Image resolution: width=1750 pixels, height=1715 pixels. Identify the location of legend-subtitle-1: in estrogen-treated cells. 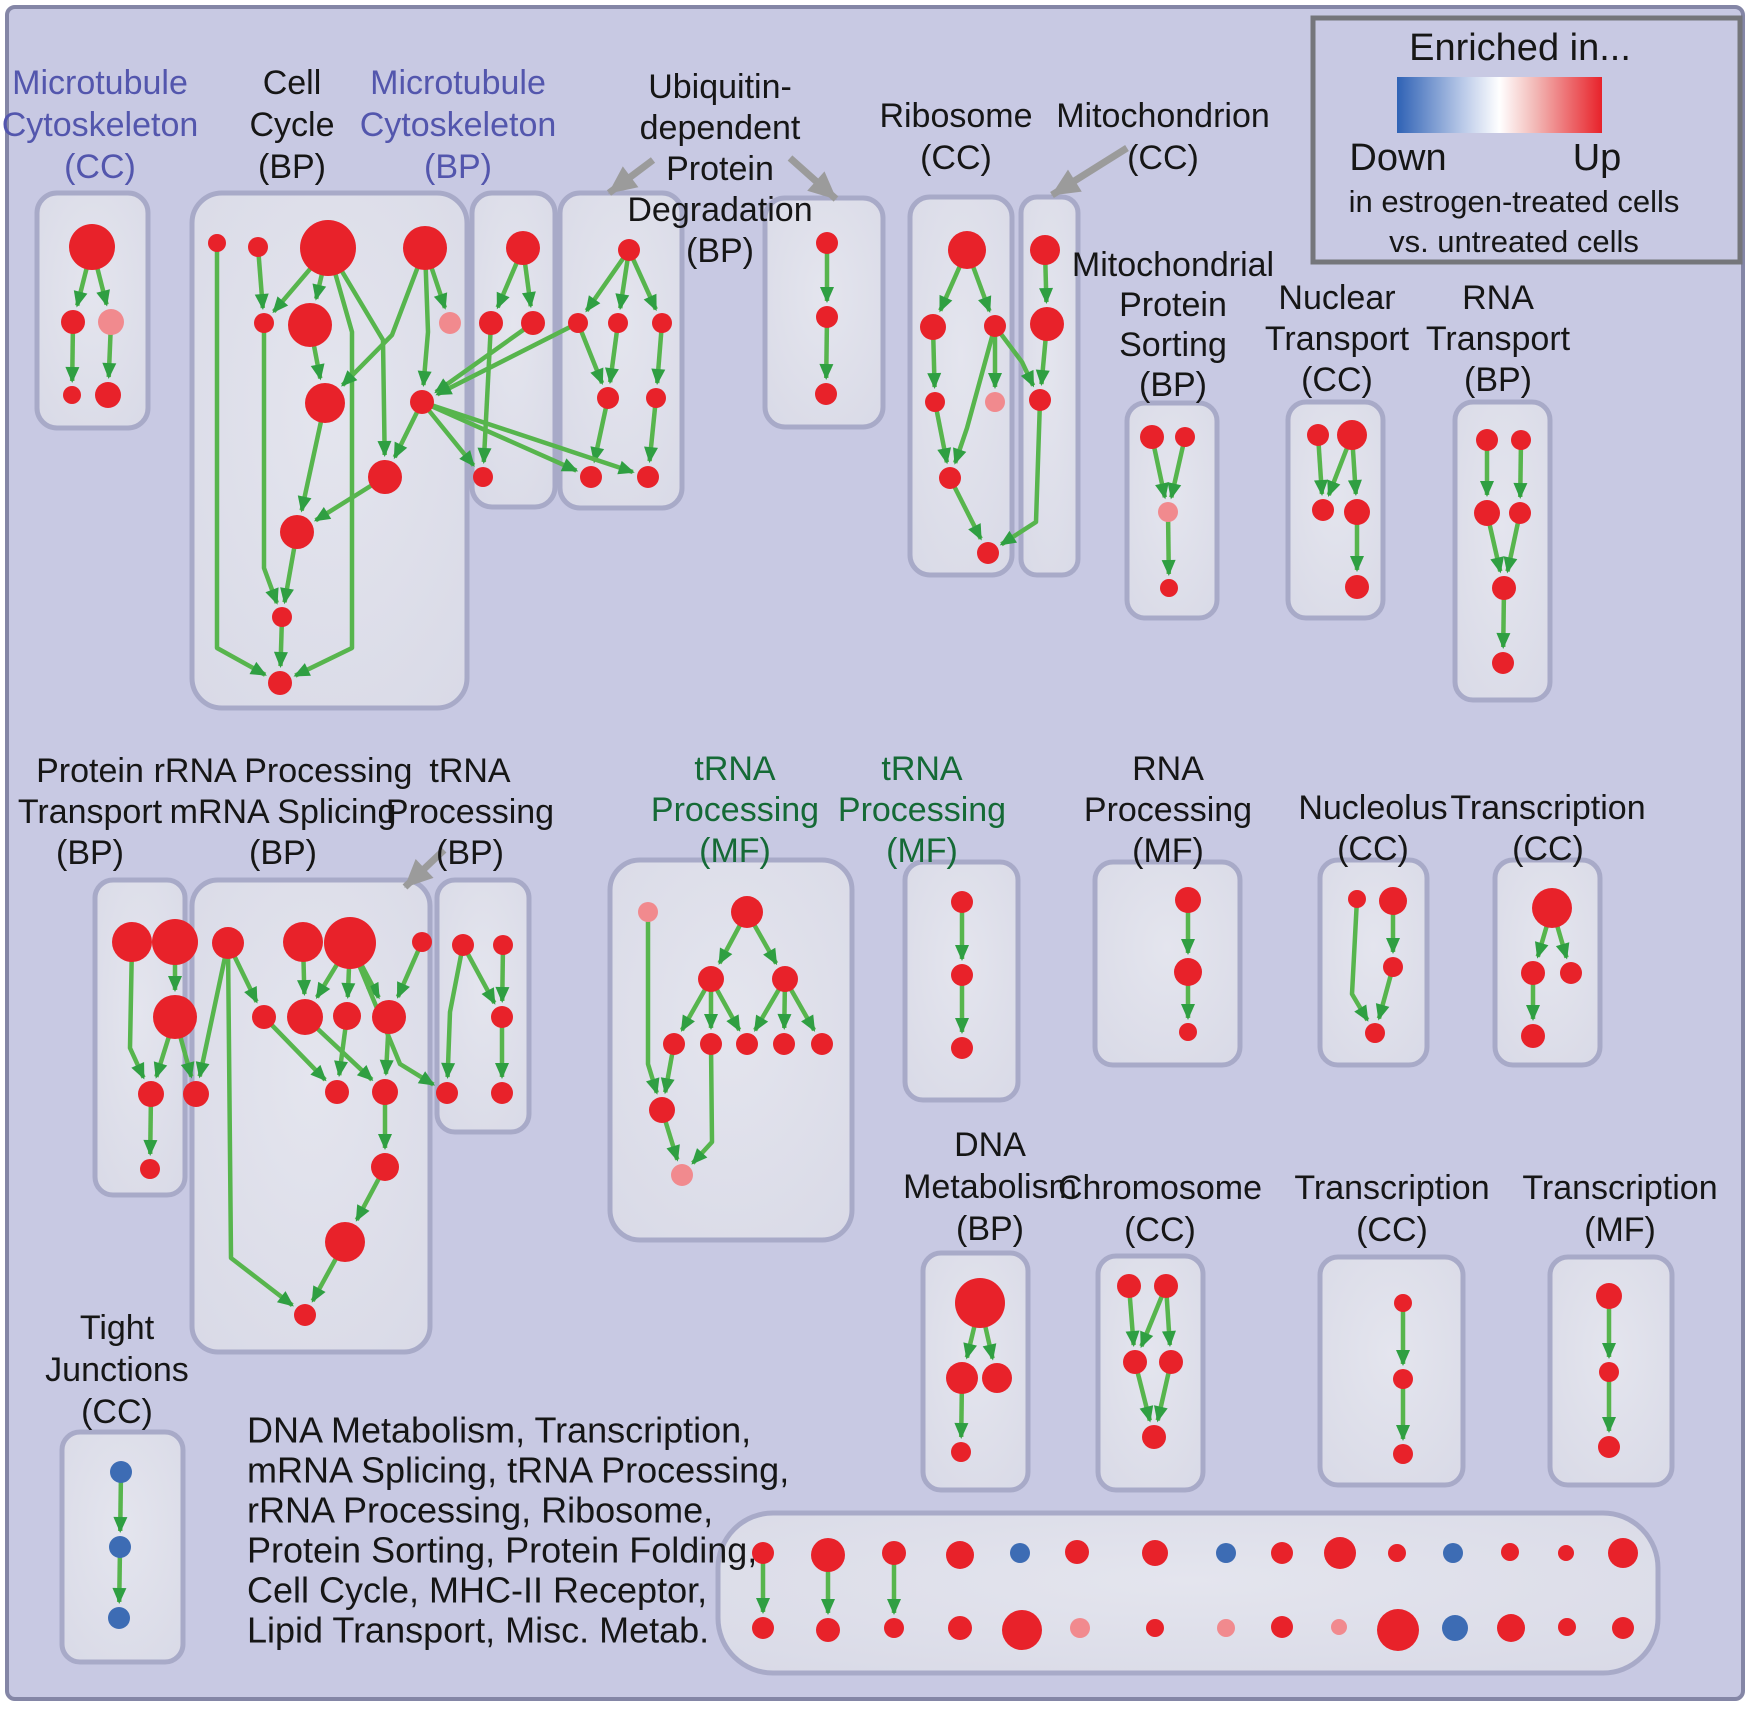
(1514, 201).